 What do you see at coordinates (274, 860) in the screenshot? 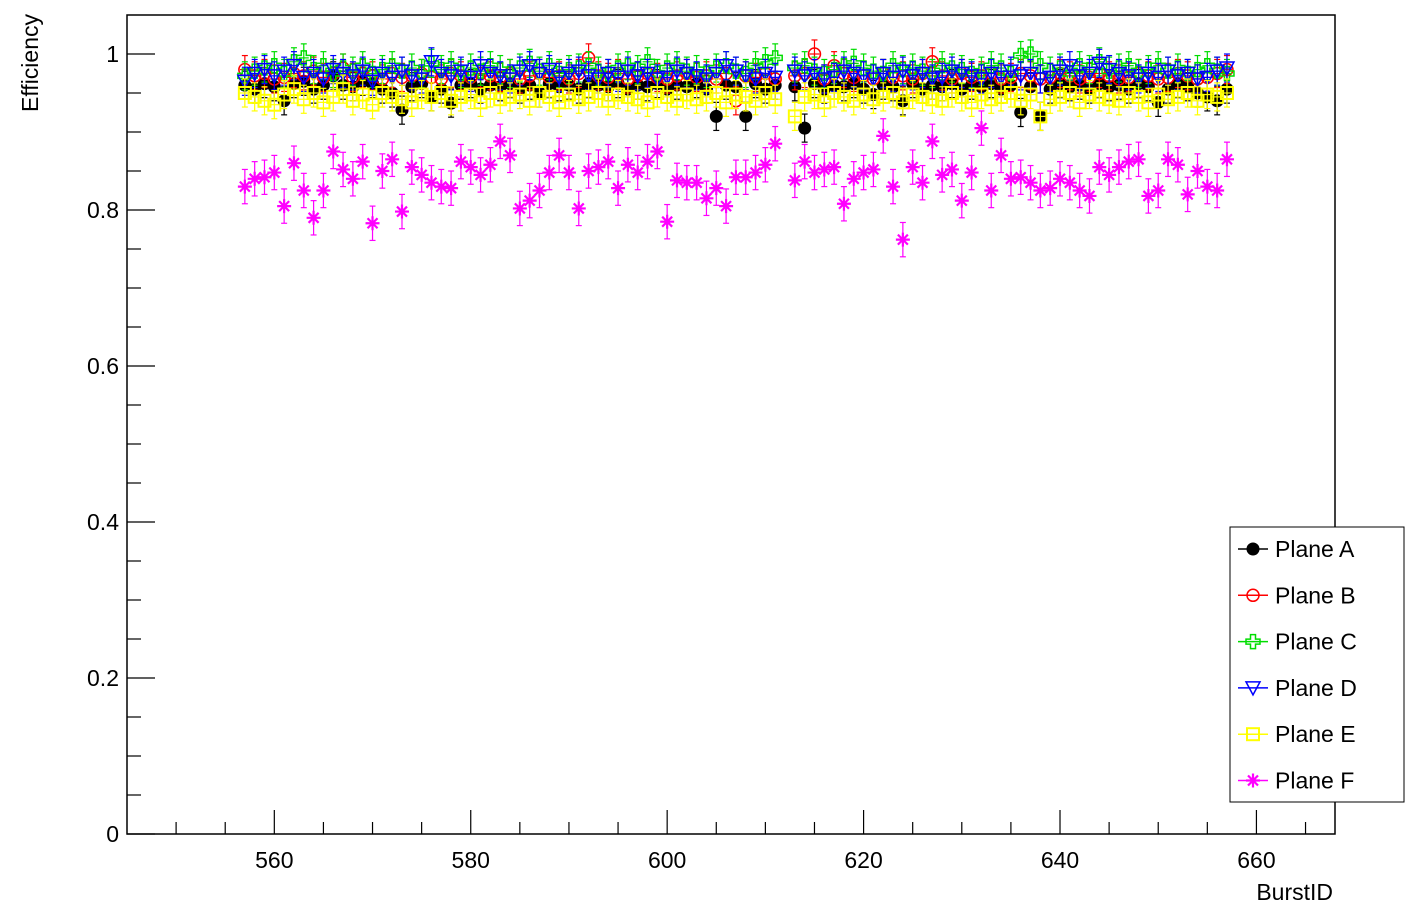
I see `x-tick-label: 560` at bounding box center [274, 860].